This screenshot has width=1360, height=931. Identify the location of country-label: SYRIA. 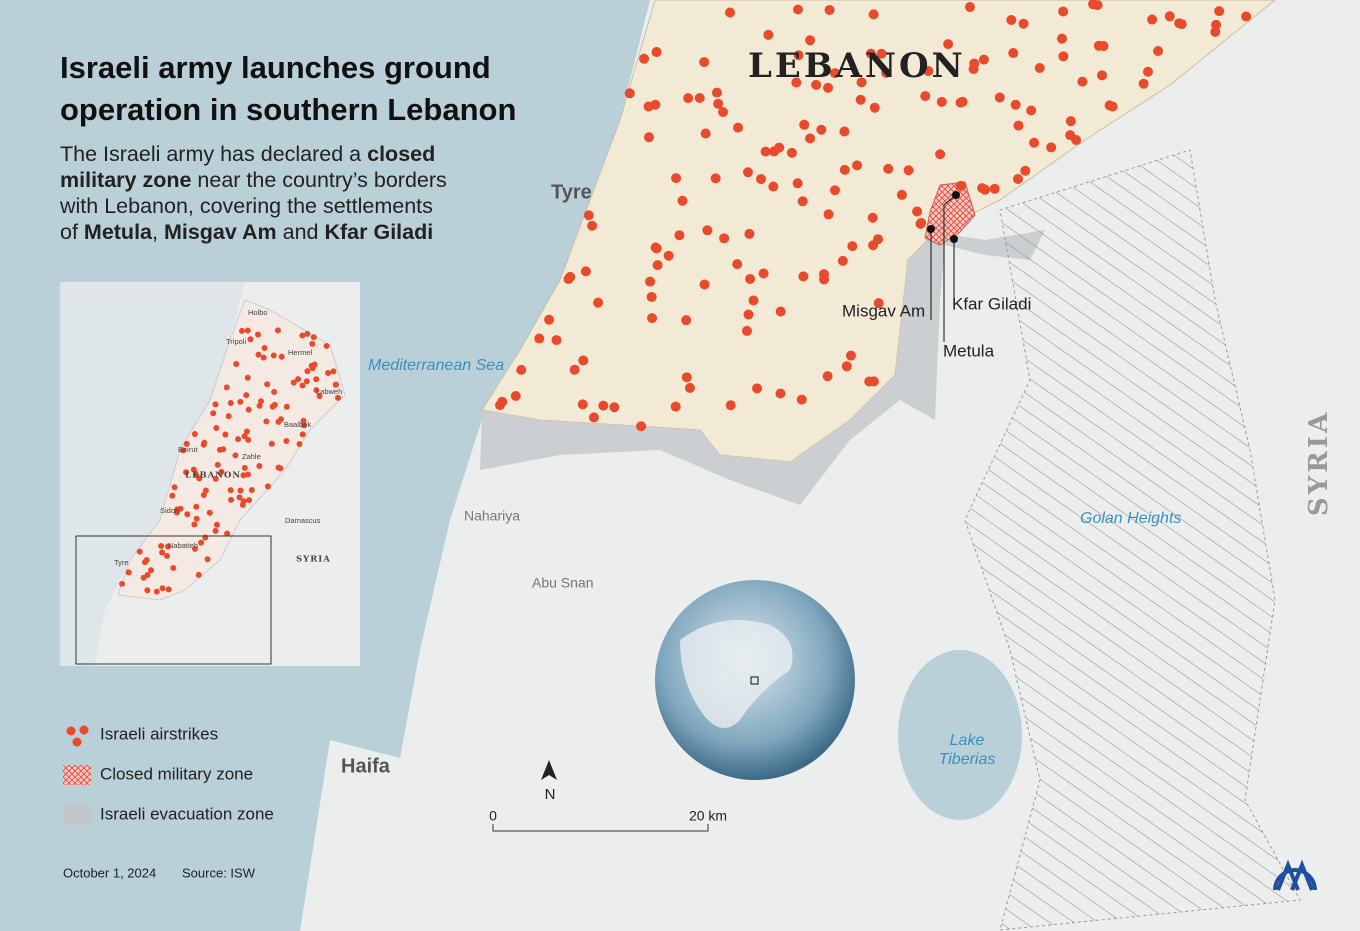
(1319, 463).